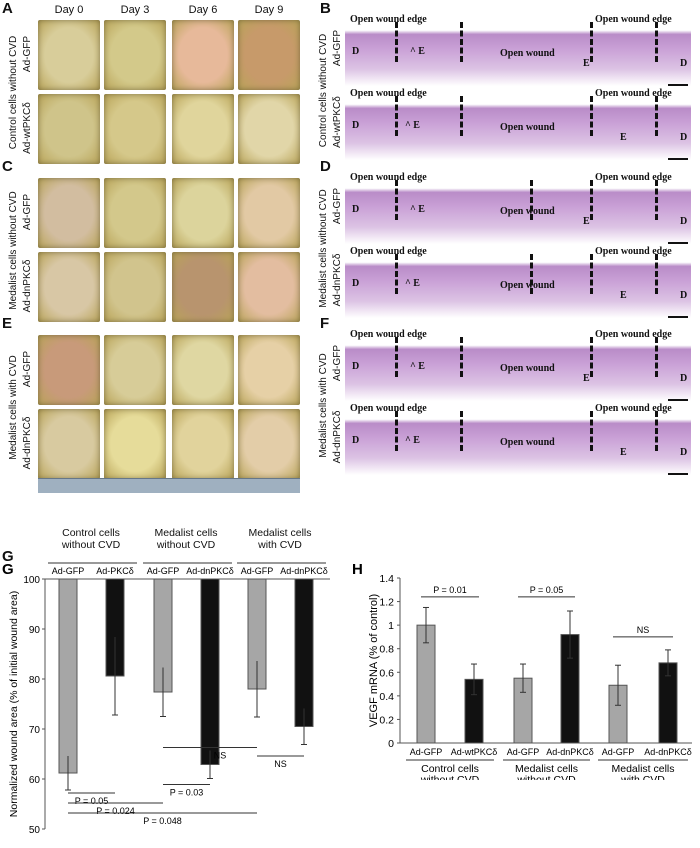  What do you see at coordinates (386, 650) in the screenshot?
I see `y-tick-label: 0.8` at bounding box center [386, 650].